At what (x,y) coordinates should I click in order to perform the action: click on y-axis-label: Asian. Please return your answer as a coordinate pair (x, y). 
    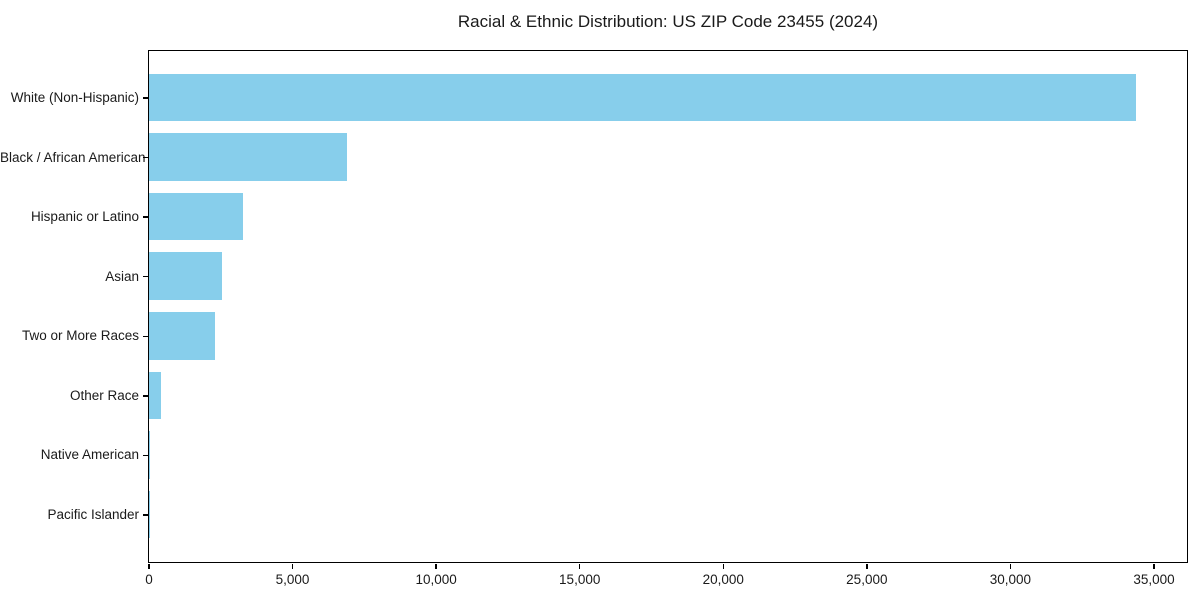
    Looking at the image, I should click on (122, 276).